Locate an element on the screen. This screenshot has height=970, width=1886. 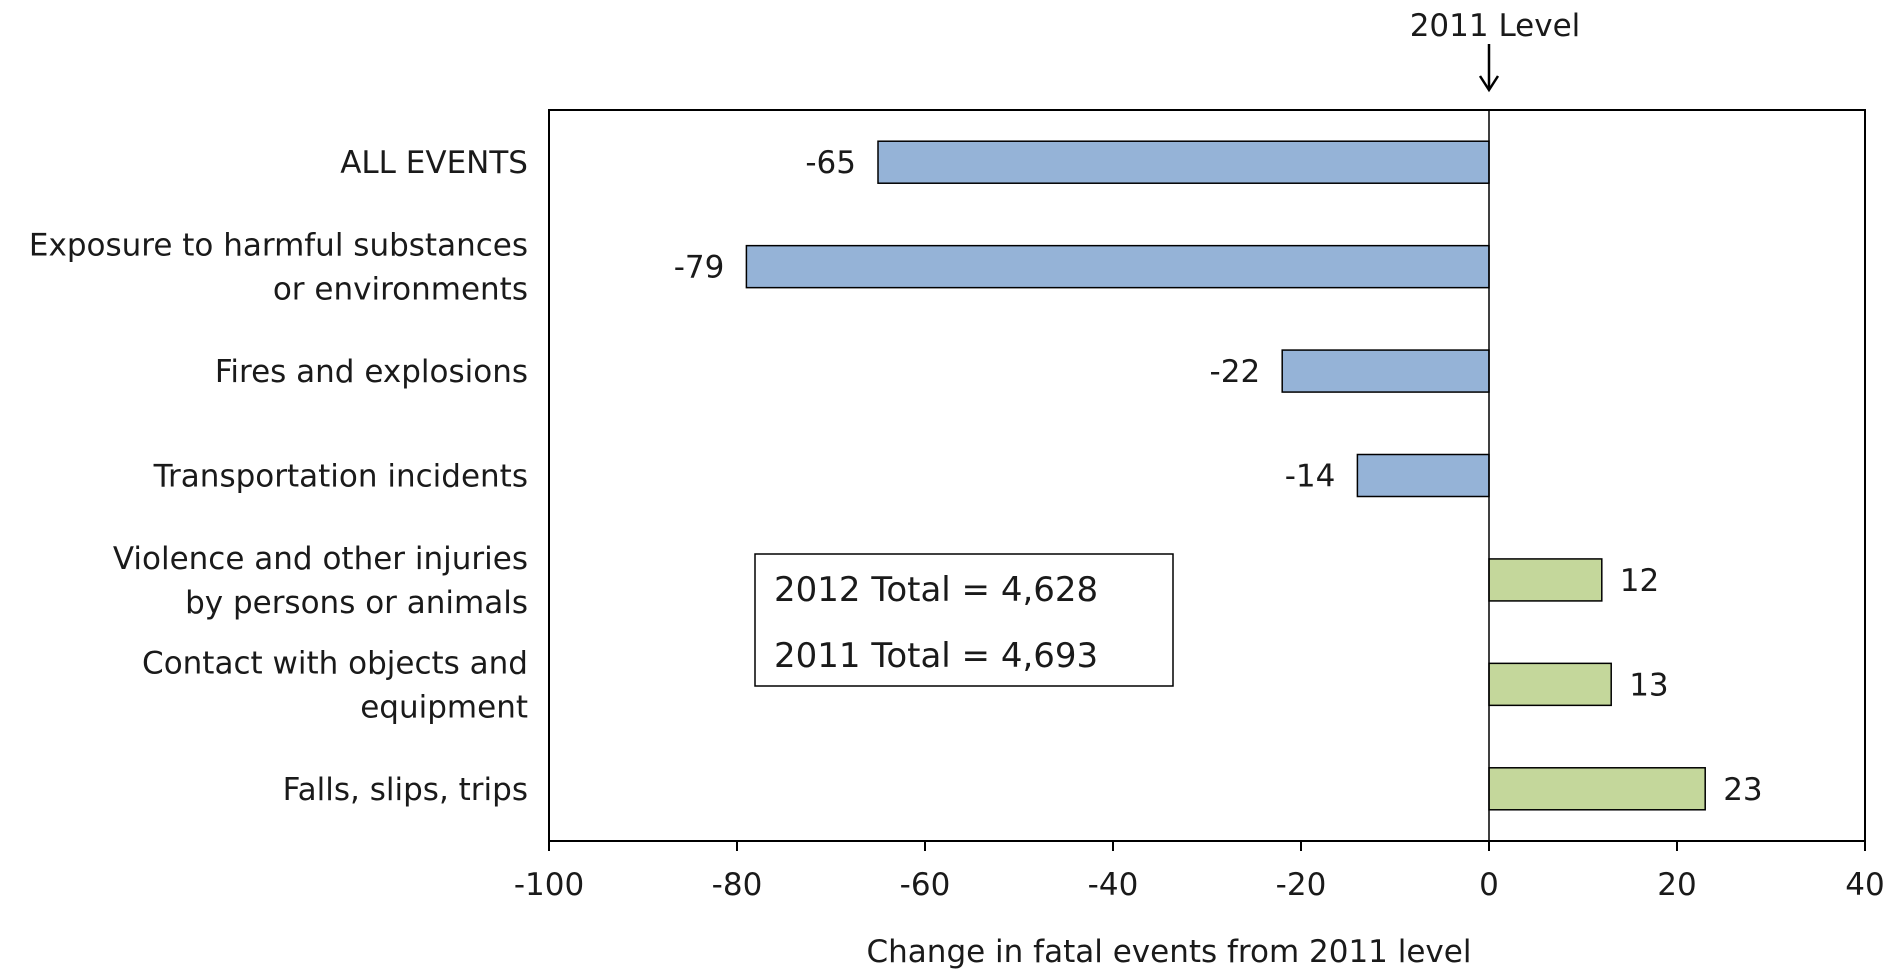
x-tick-label-5: 0 is located at coordinates (1489, 885).